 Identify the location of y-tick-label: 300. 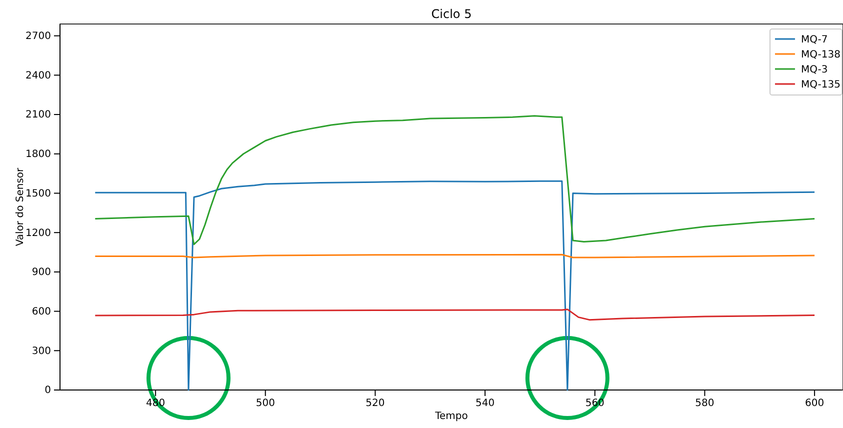
(41, 351).